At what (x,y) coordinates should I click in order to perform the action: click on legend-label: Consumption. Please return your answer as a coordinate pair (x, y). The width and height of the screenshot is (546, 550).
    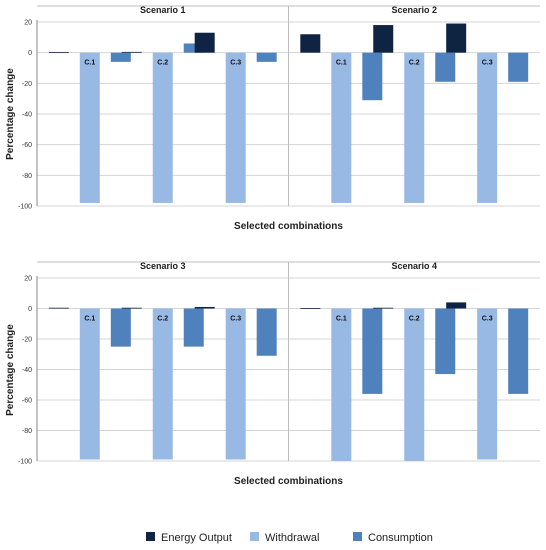
    Looking at the image, I should click on (400, 538).